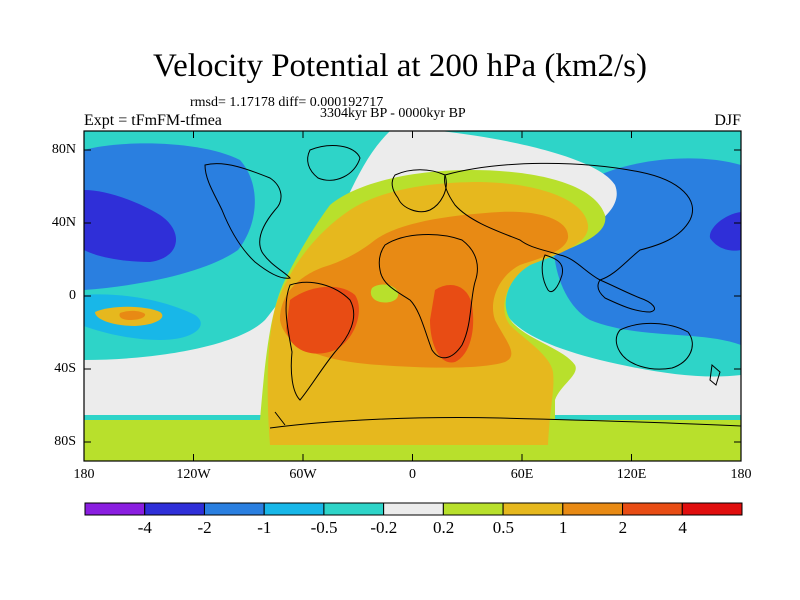  I want to click on lon-label-0: 0, so click(412, 474).